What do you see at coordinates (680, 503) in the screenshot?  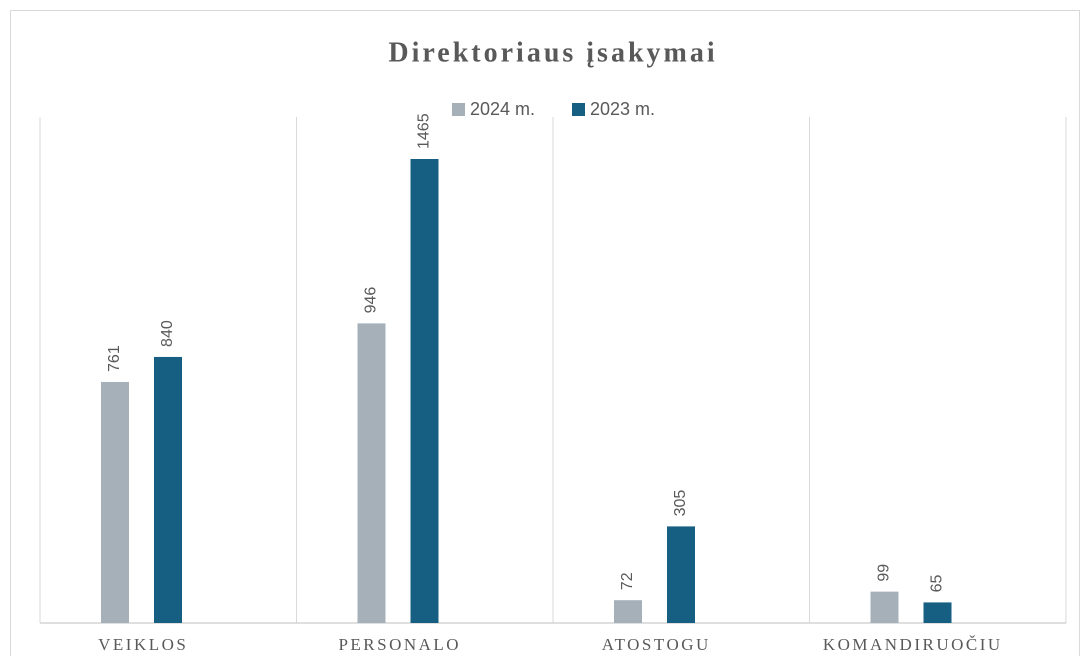 I see `data-label: 305` at bounding box center [680, 503].